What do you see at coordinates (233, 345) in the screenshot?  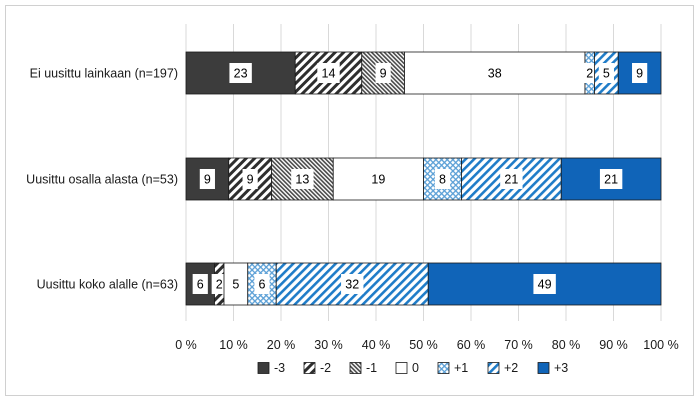 I see `x-tick-label: 10 %` at bounding box center [233, 345].